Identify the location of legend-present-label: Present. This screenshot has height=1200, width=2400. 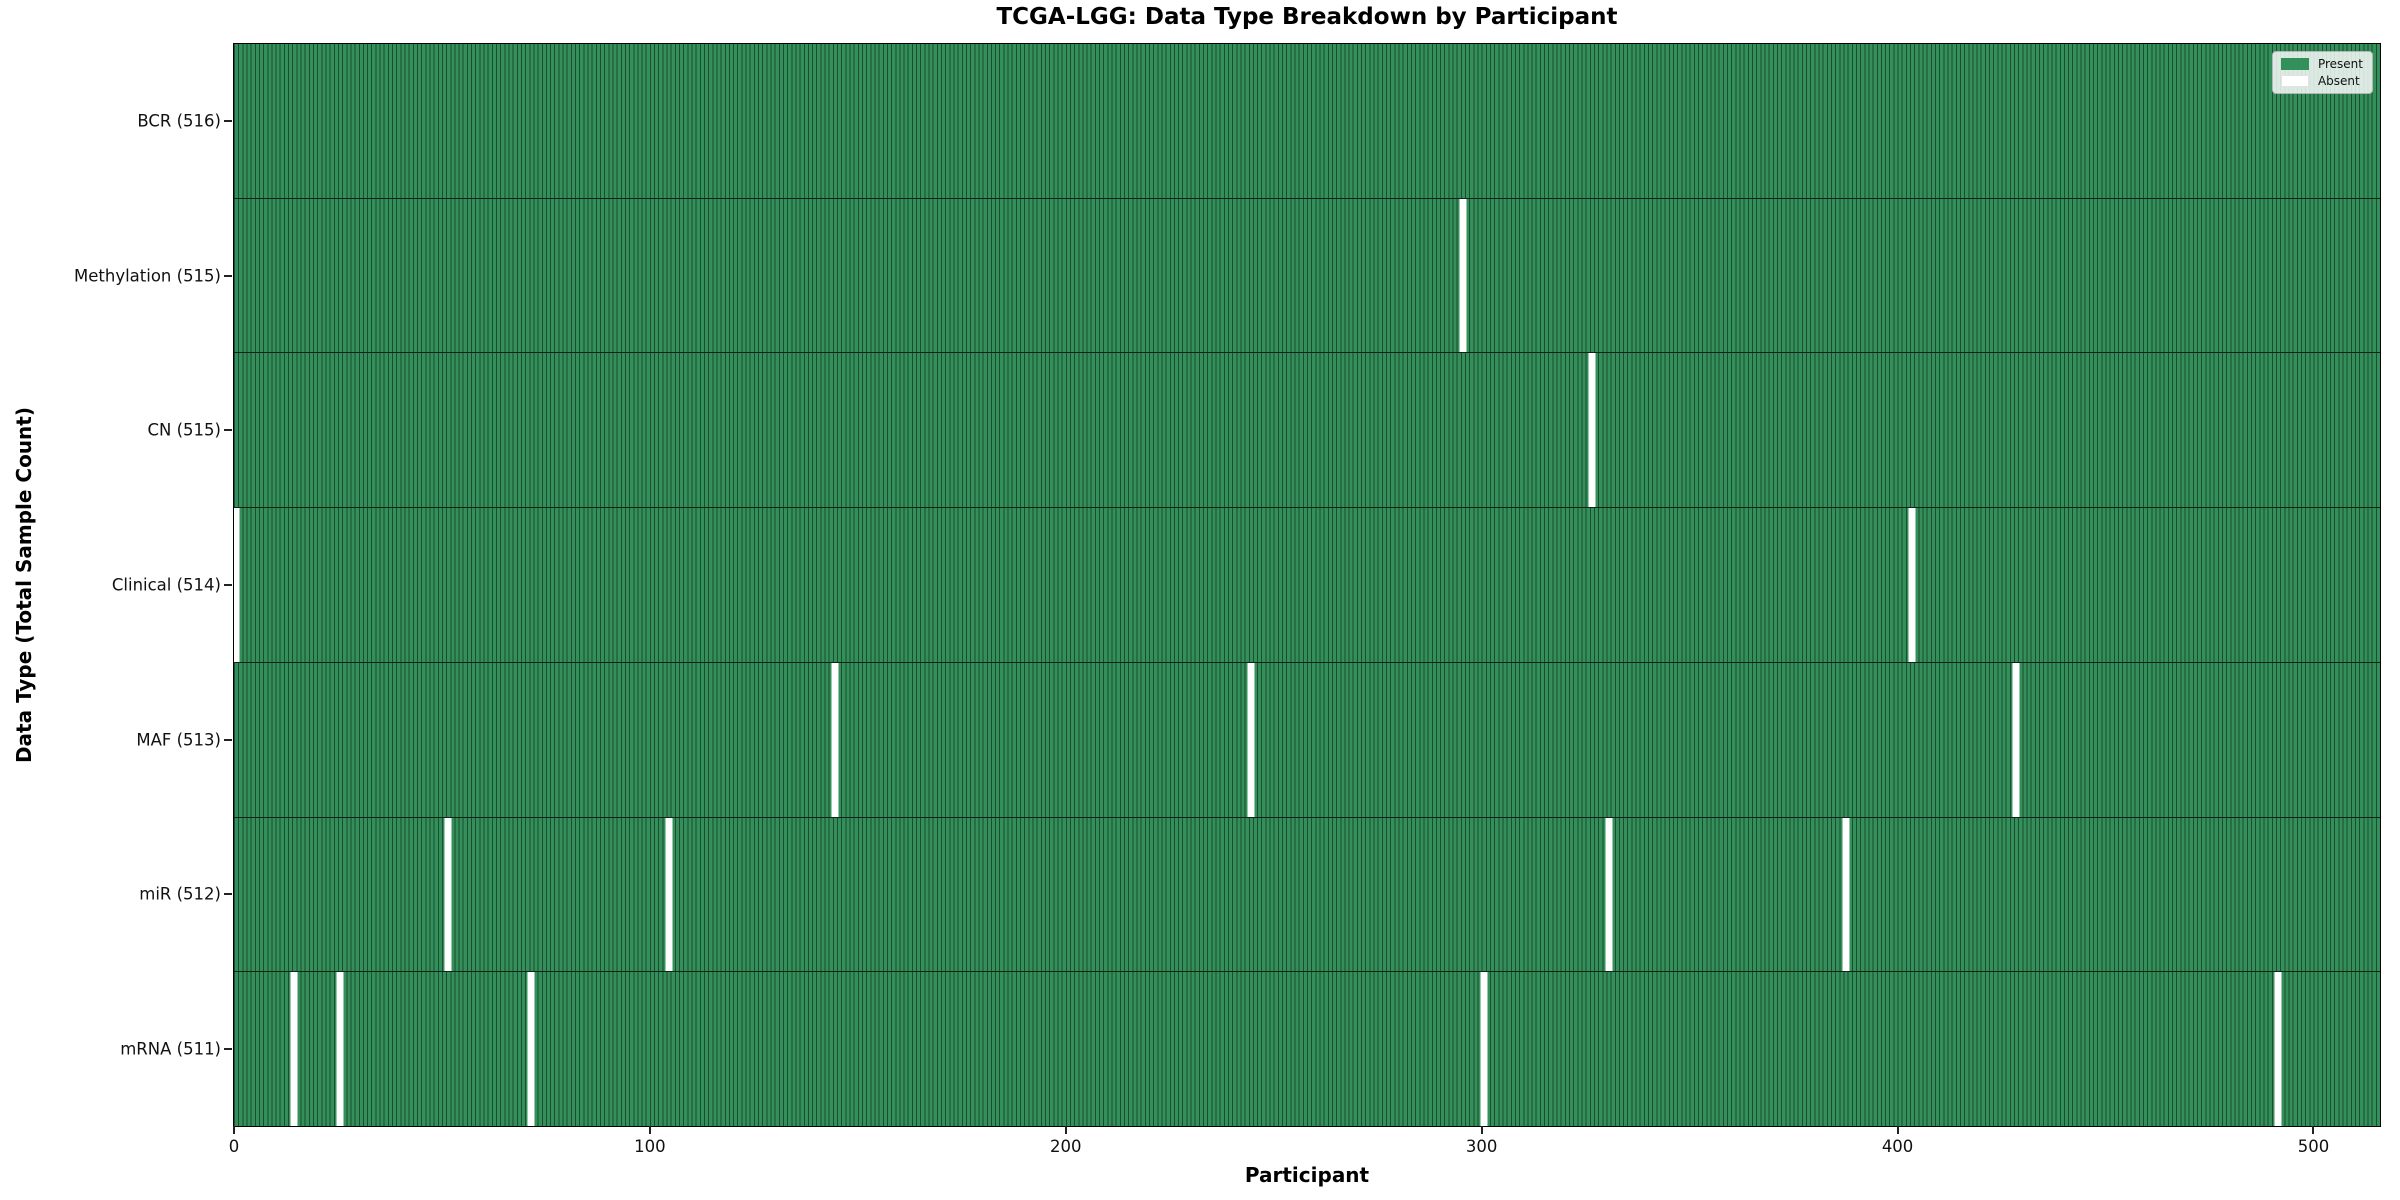
(2340, 64).